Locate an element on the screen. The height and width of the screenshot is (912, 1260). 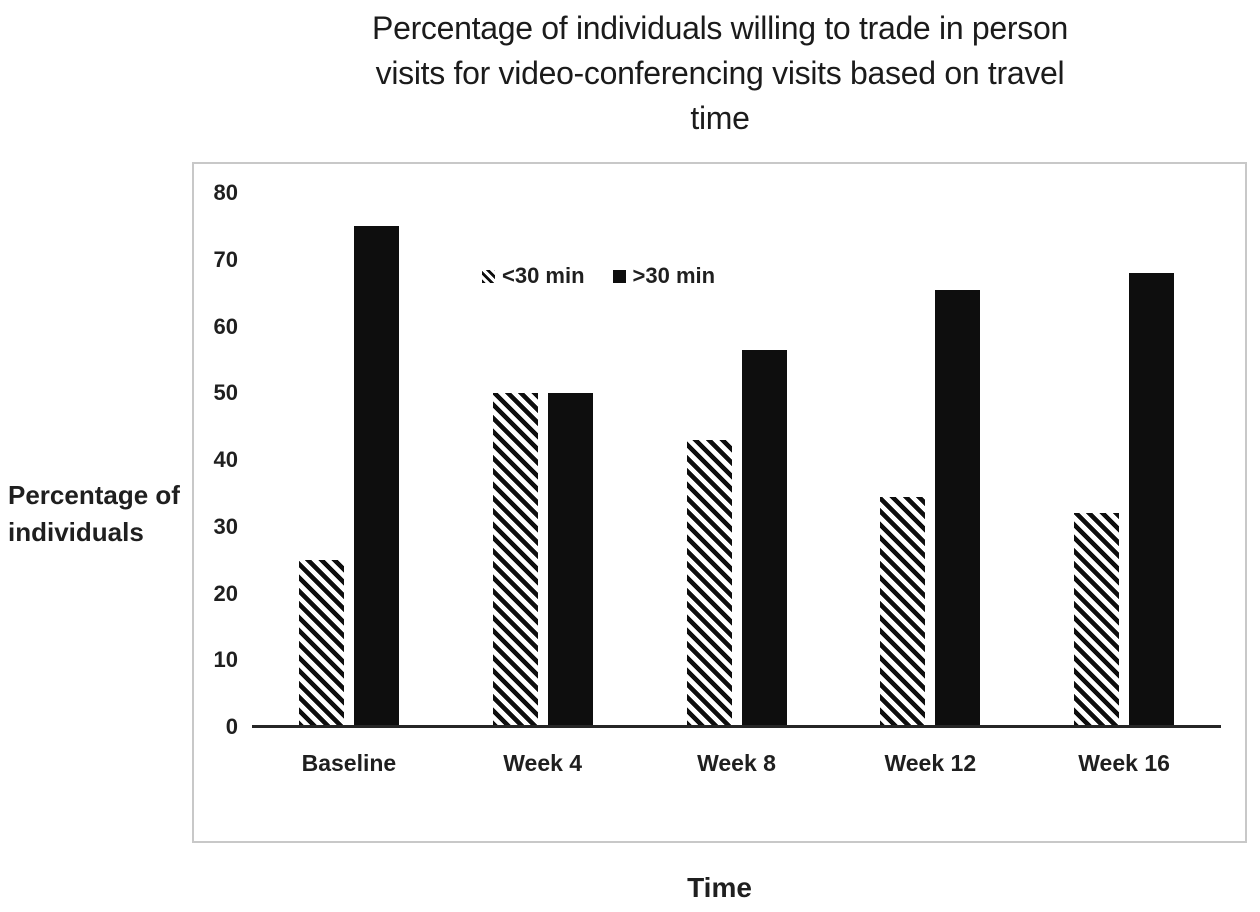
x-axis-line is located at coordinates (736, 726).